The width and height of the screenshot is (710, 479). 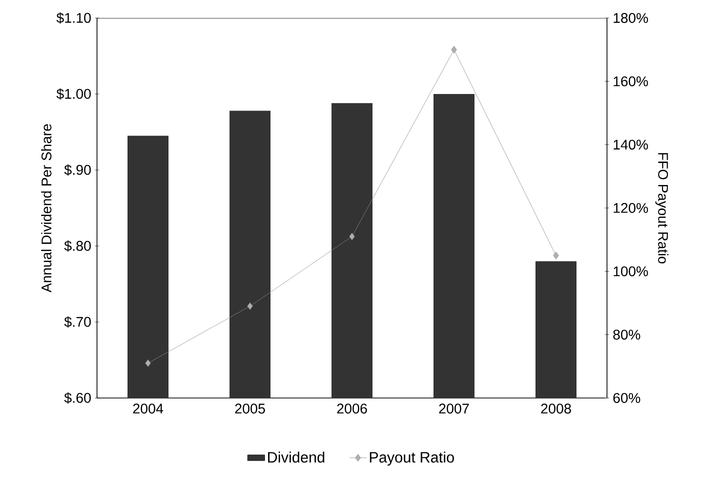 I want to click on y2-tick-label: 80%, so click(x=626, y=335).